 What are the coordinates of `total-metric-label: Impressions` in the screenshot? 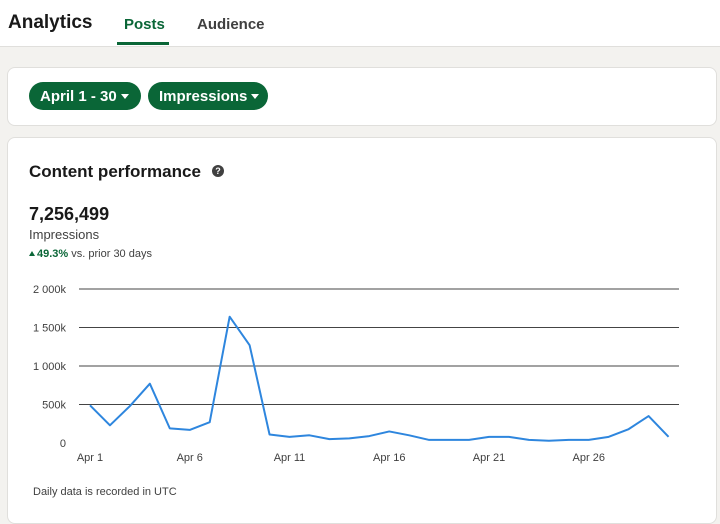 It's located at (64, 234).